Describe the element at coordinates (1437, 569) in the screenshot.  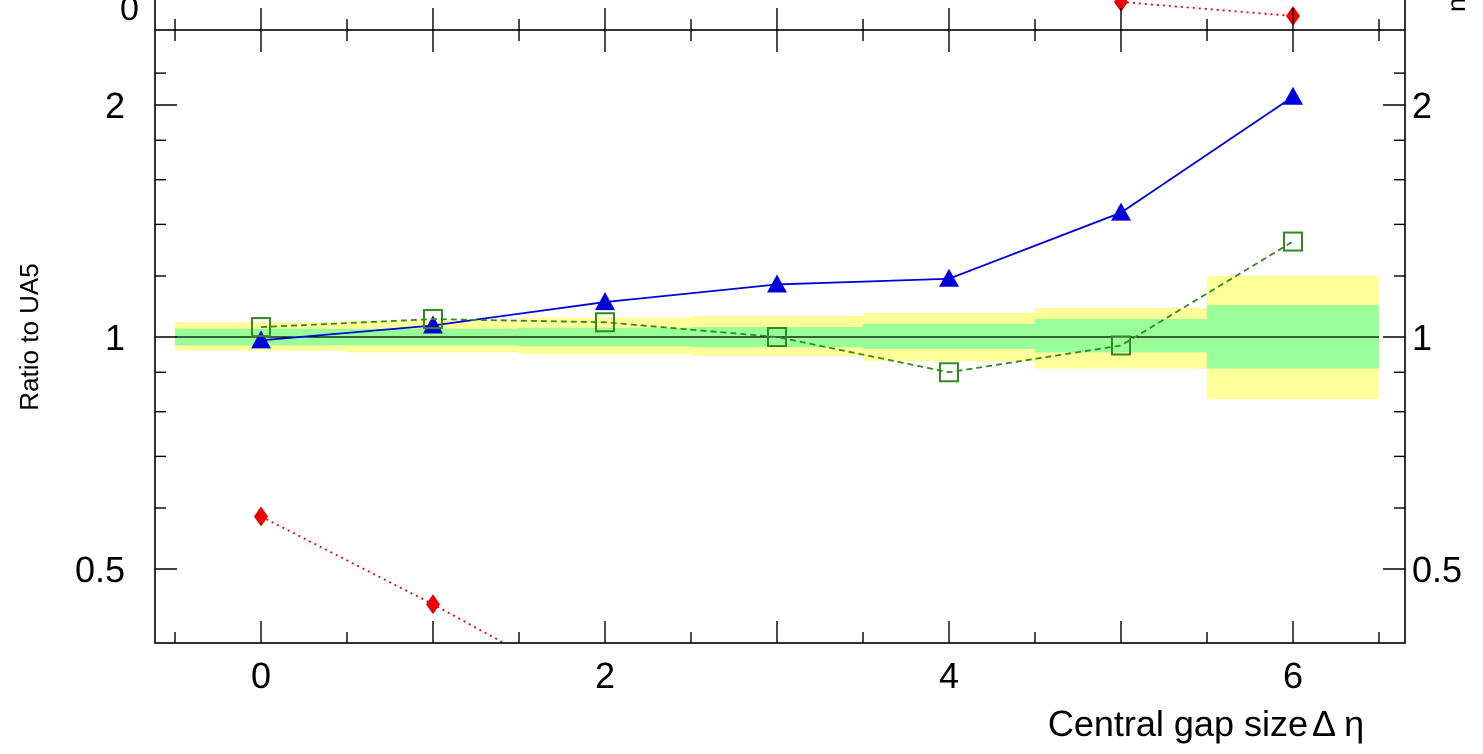
I see `y-tick-label-right: 0.5` at that location.